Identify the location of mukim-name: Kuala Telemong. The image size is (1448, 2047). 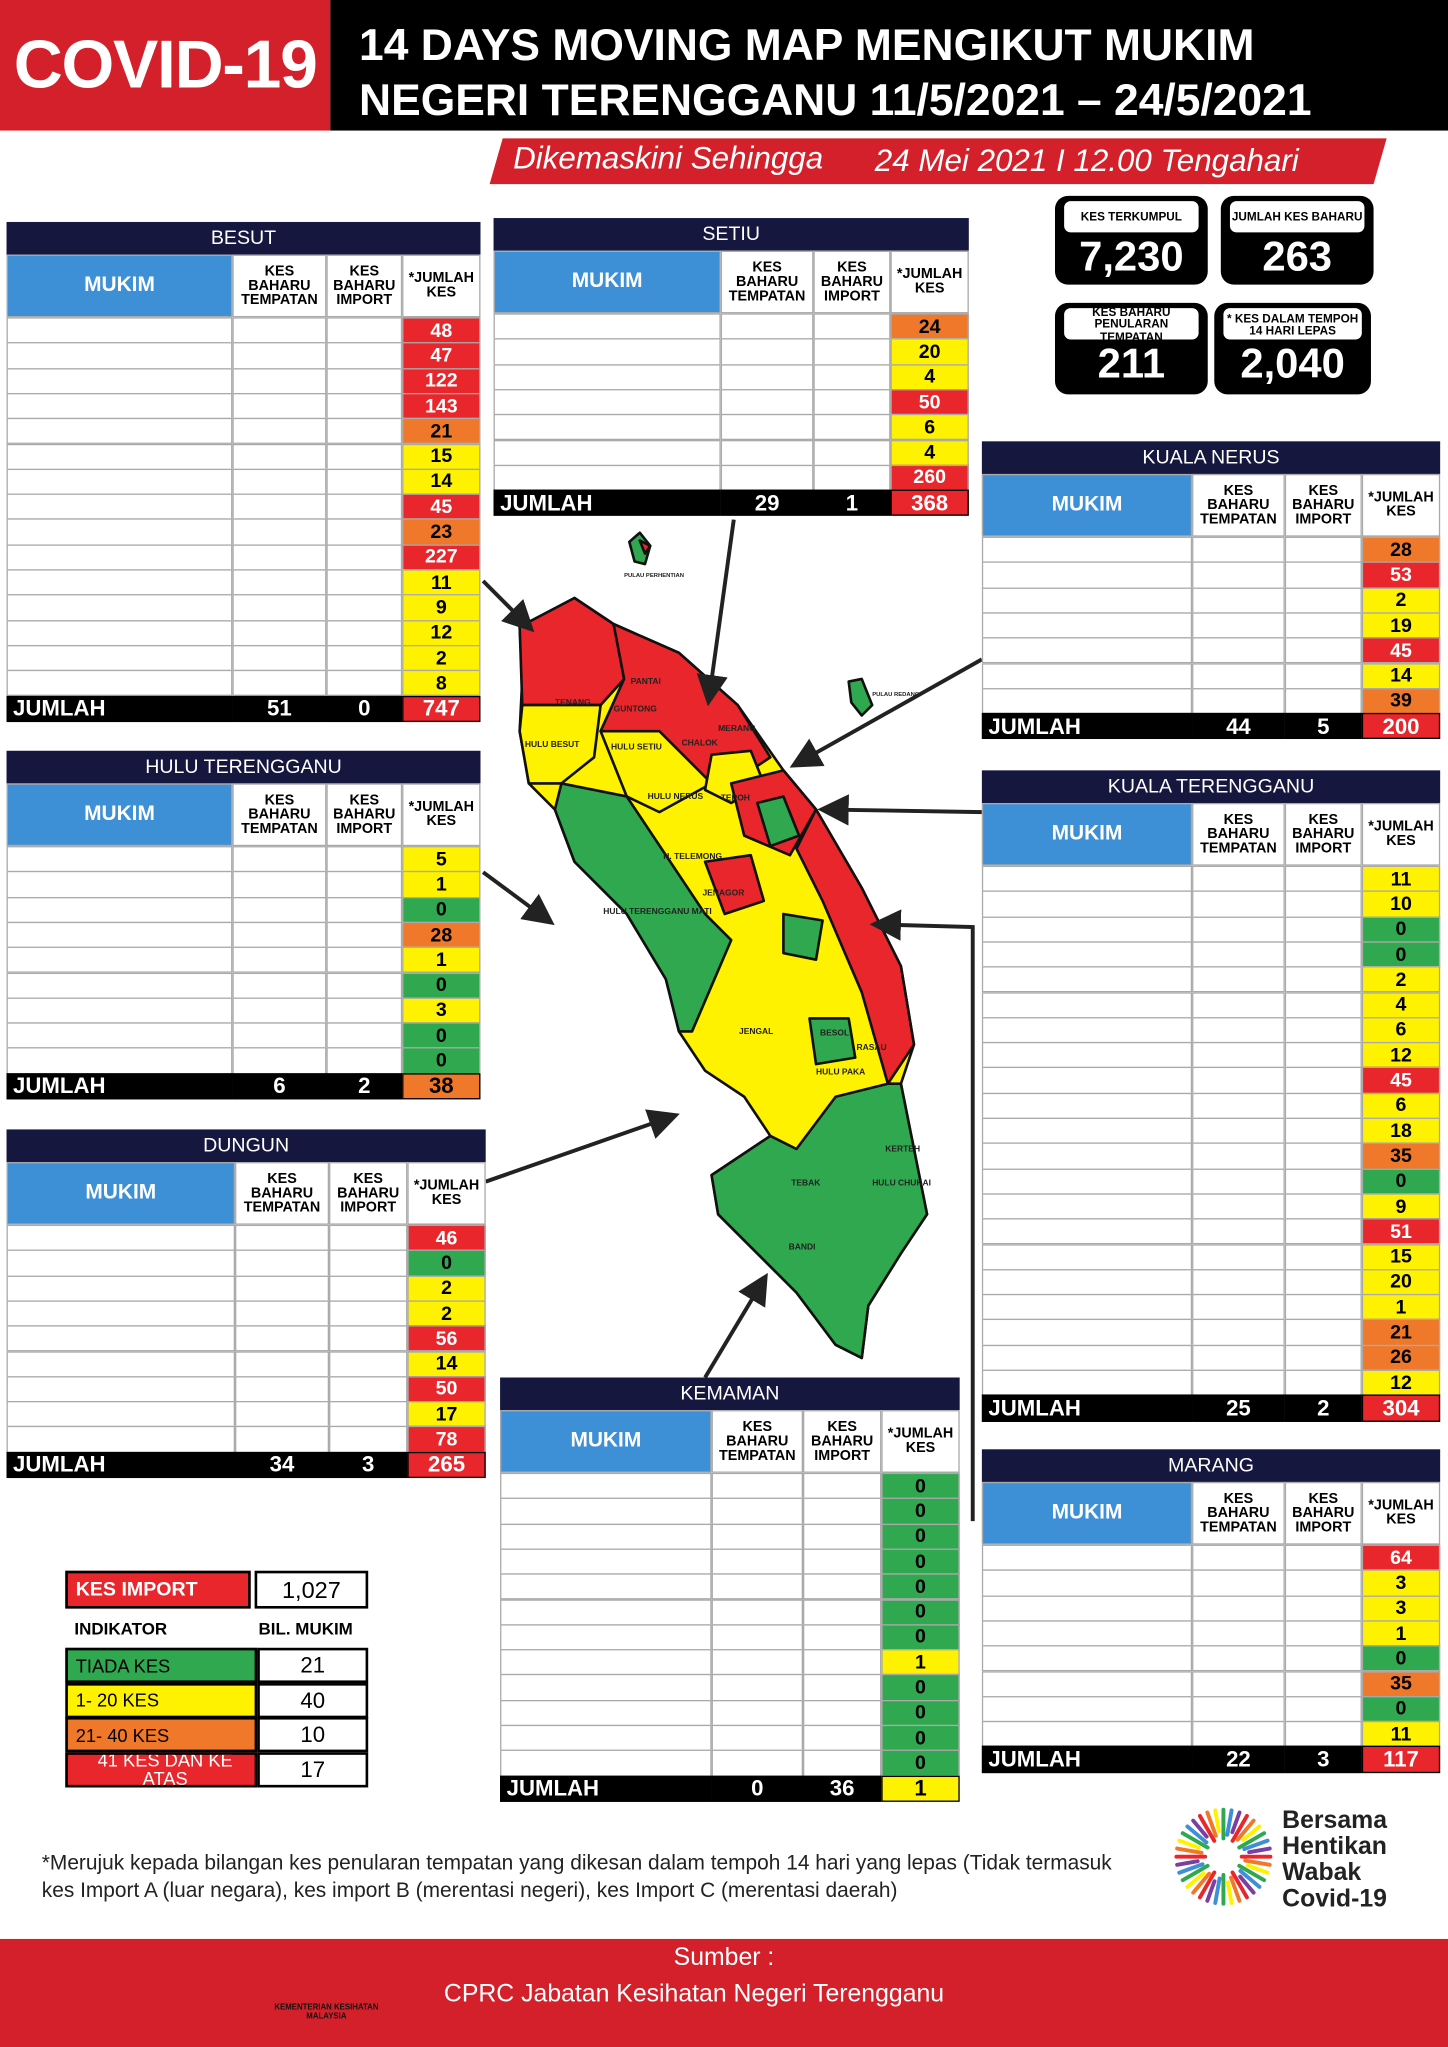
(119, 960).